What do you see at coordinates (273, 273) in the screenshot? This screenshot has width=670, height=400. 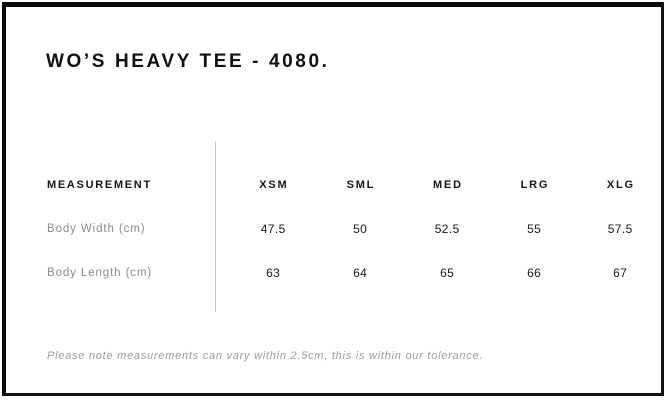 I see `cell-body-length-xsm: 63` at bounding box center [273, 273].